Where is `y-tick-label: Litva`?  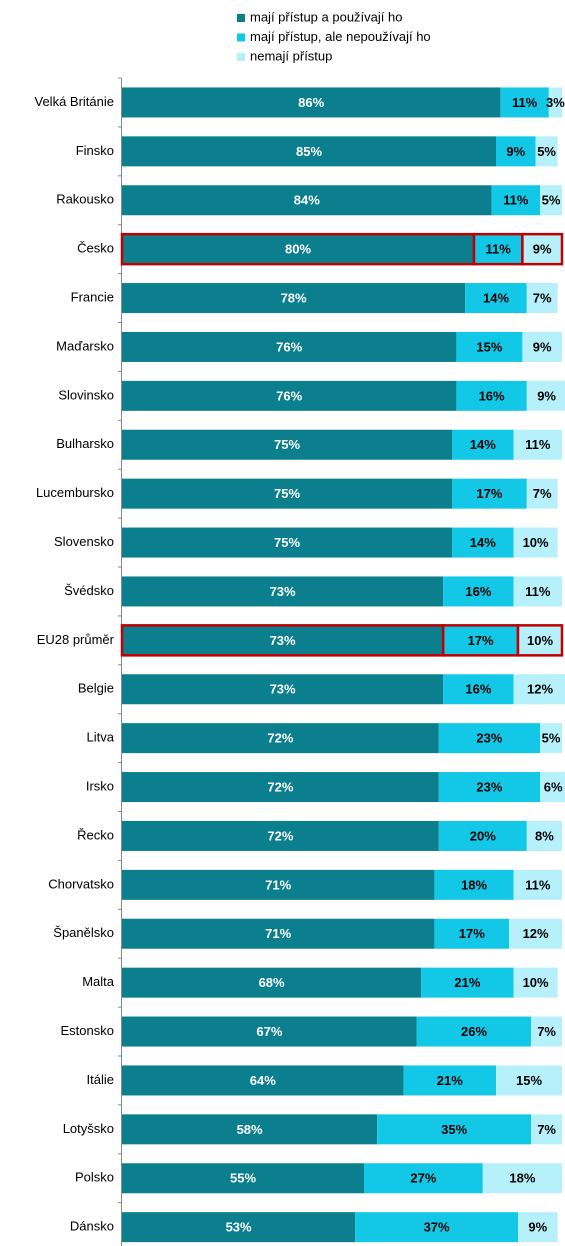
y-tick-label: Litva is located at coordinates (101, 737).